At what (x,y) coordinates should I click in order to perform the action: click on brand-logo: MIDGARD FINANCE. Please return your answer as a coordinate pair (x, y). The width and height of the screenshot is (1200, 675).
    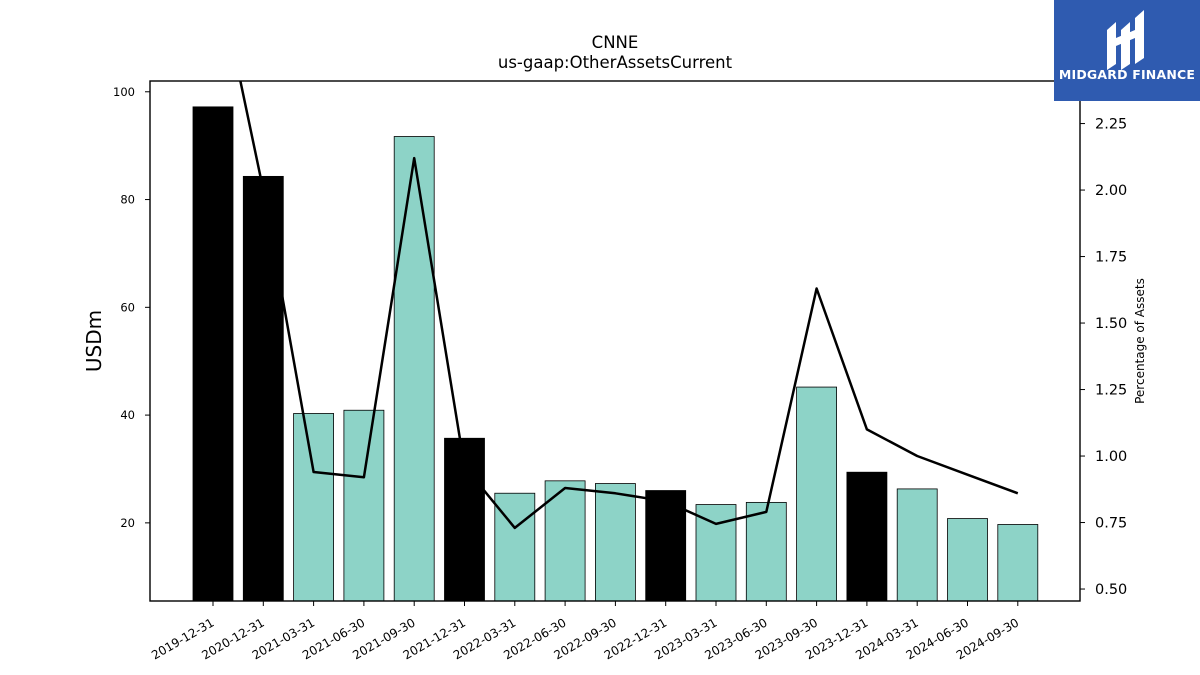
    Looking at the image, I should click on (1127, 50).